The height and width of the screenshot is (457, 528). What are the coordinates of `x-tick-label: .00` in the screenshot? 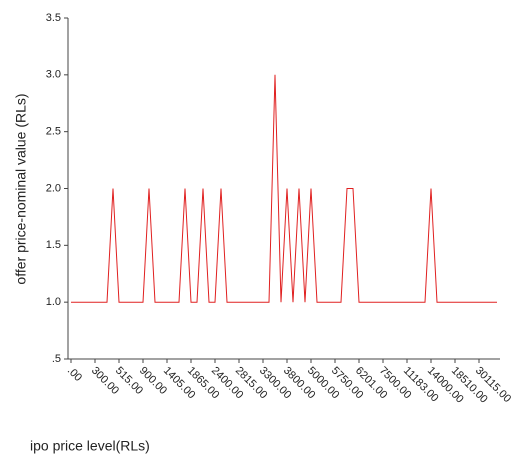 It's located at (74, 374).